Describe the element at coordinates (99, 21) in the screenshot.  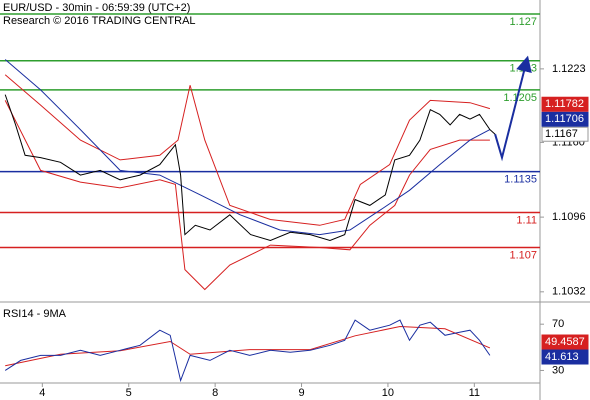
I see `chart-subtitle: Research © 2016 TRADING CENTRAL` at that location.